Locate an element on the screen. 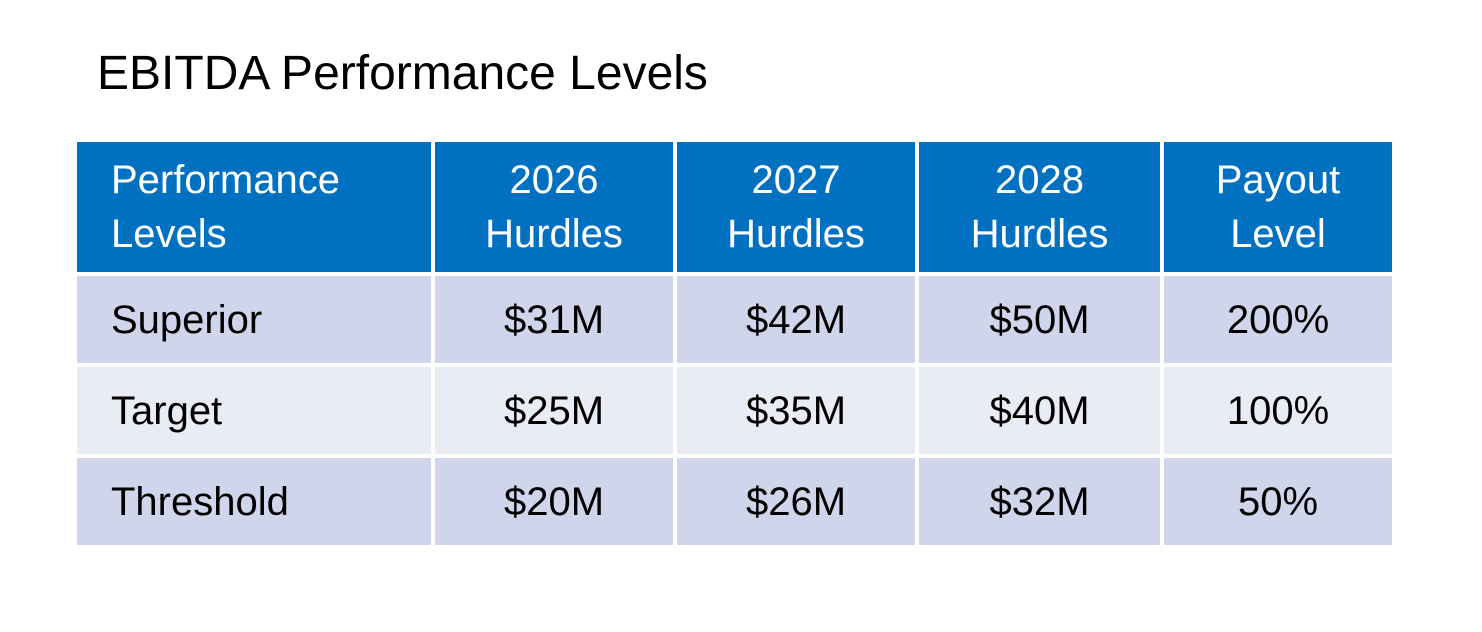  cell-payout: 200% is located at coordinates (1278, 319).